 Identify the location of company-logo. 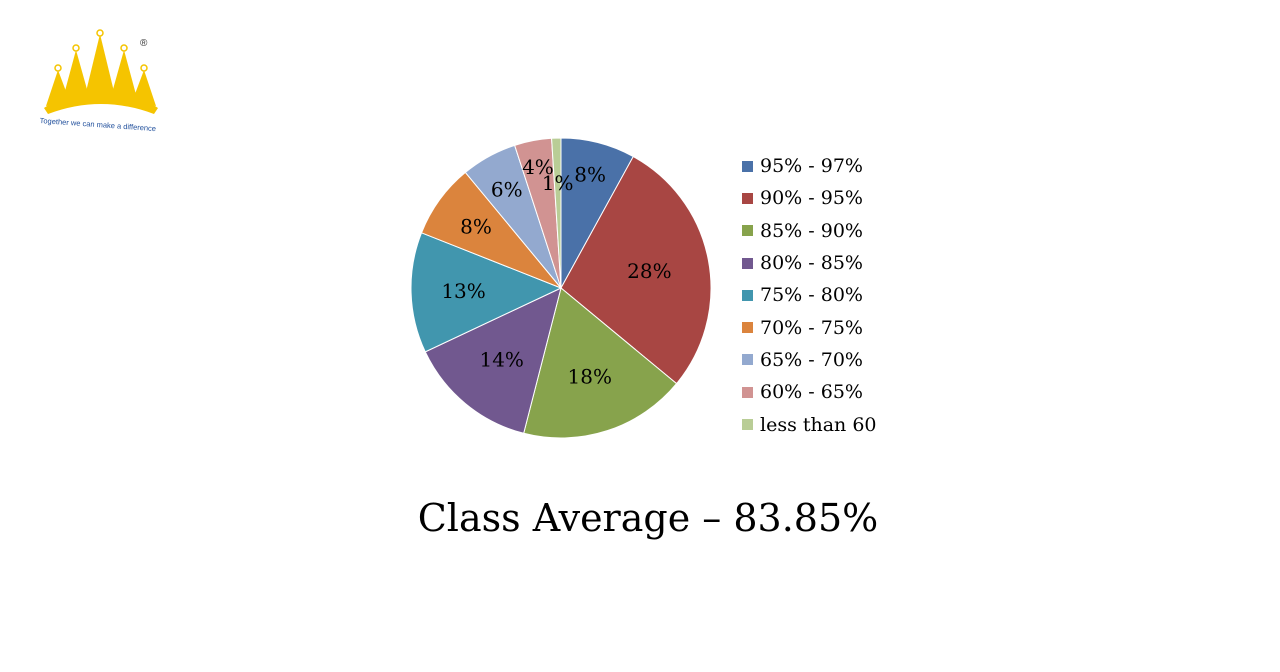
(101, 80).